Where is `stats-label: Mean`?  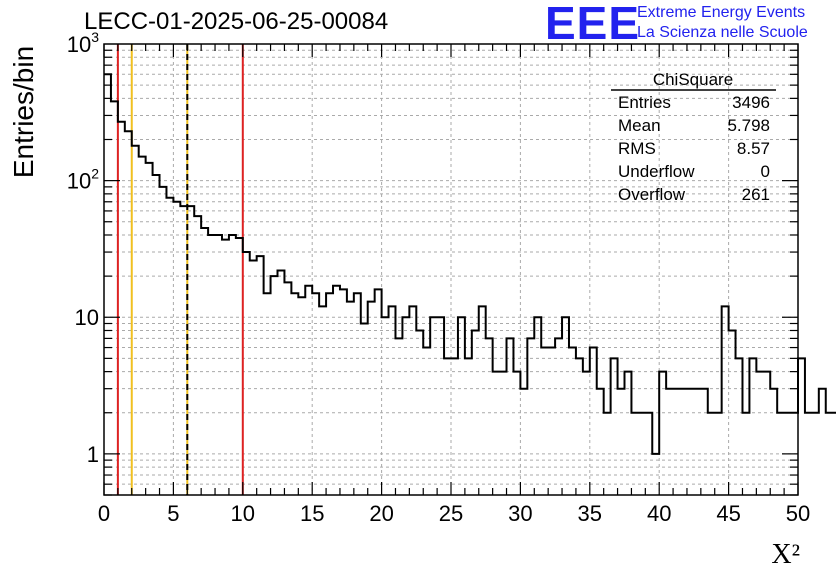 stats-label: Mean is located at coordinates (639, 125).